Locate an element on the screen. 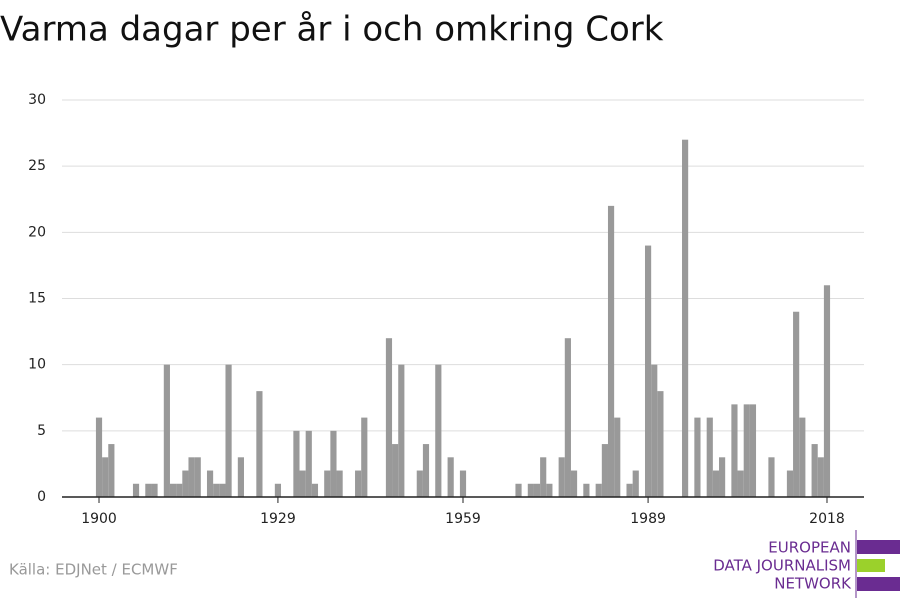  y-tick-label: 15 is located at coordinates (37, 299).